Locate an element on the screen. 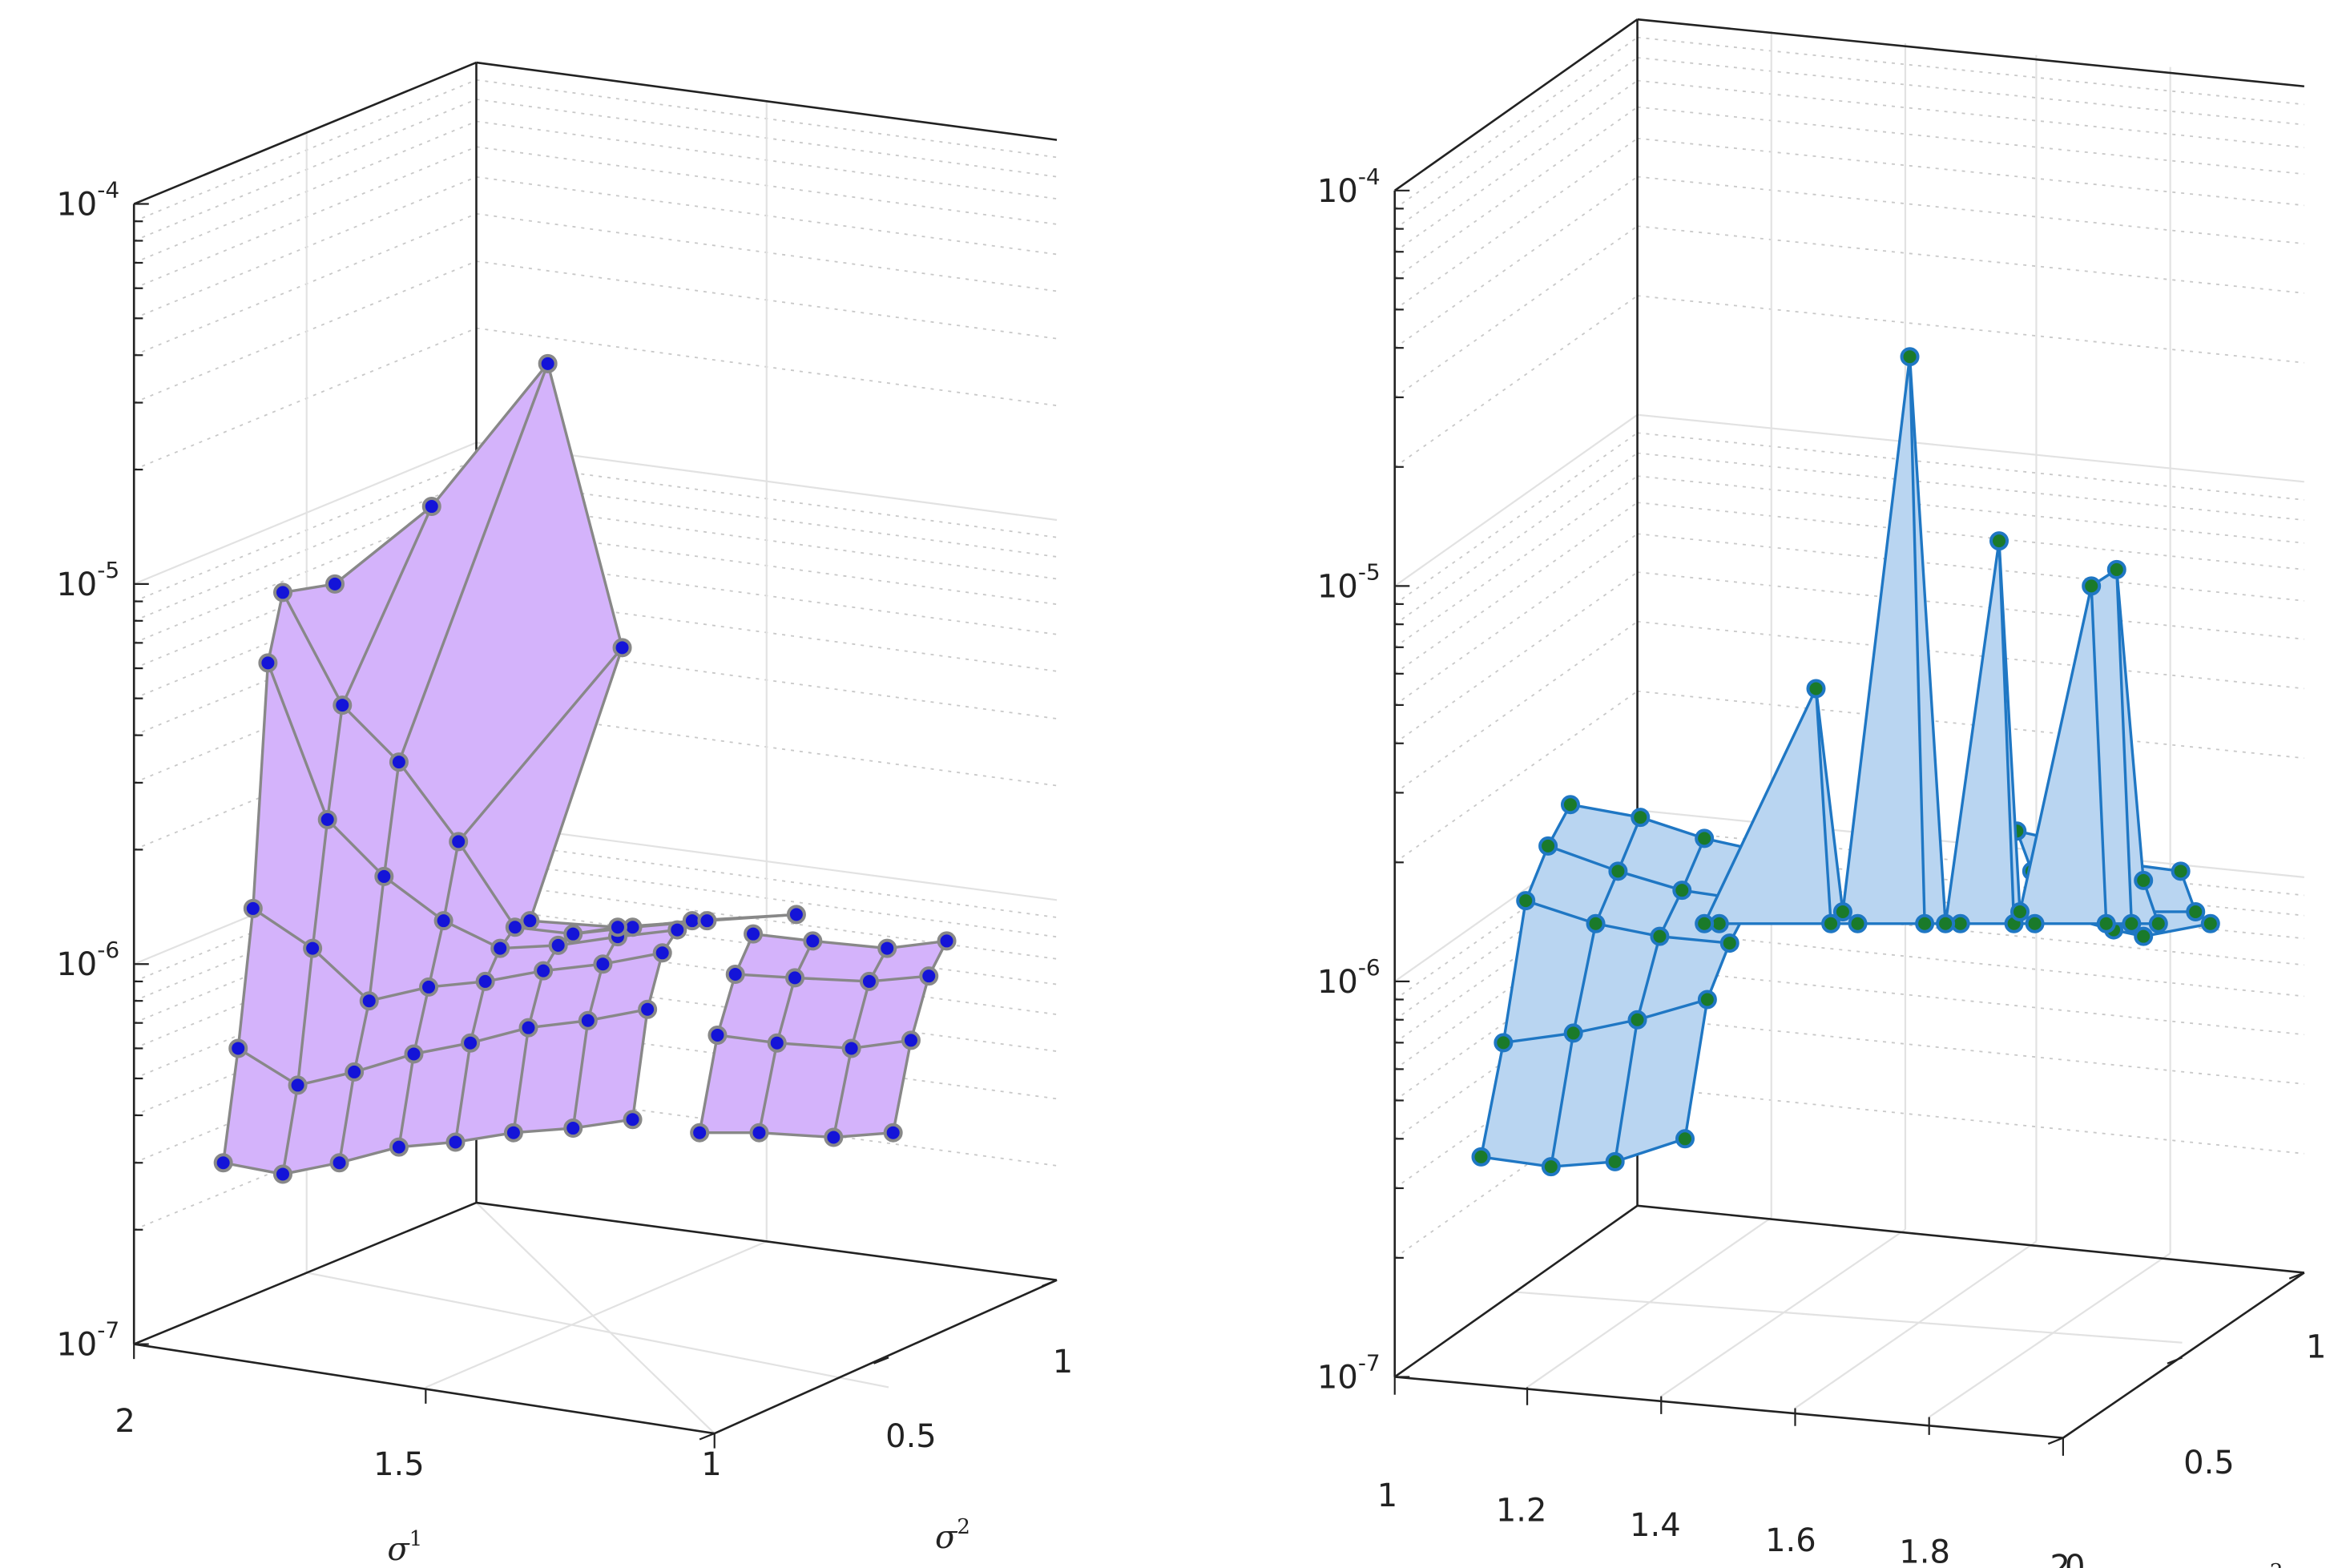 This screenshot has height=1568, width=2334. z-tick-label: 10⁻⁵ is located at coordinates (1349, 581).